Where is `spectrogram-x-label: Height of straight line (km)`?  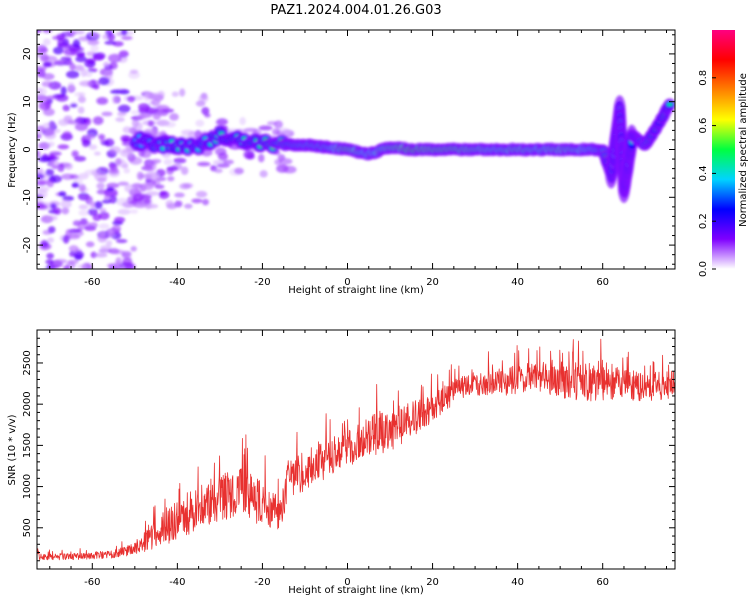 spectrogram-x-label: Height of straight line (km) is located at coordinates (356, 290).